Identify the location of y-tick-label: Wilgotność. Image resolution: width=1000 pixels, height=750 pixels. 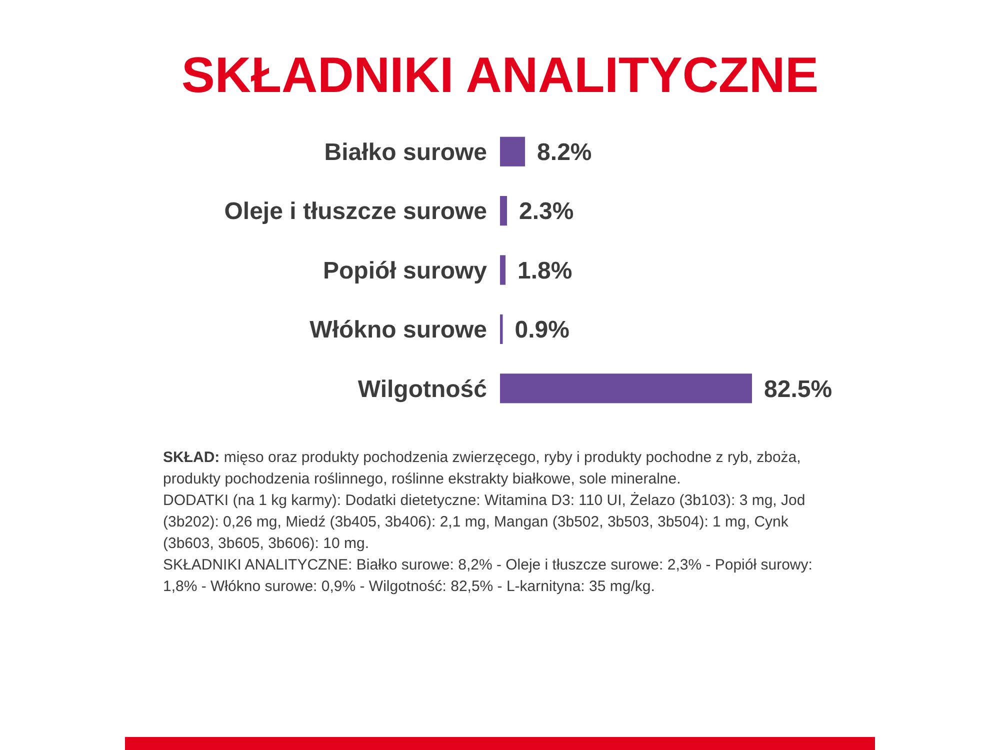
(422, 389).